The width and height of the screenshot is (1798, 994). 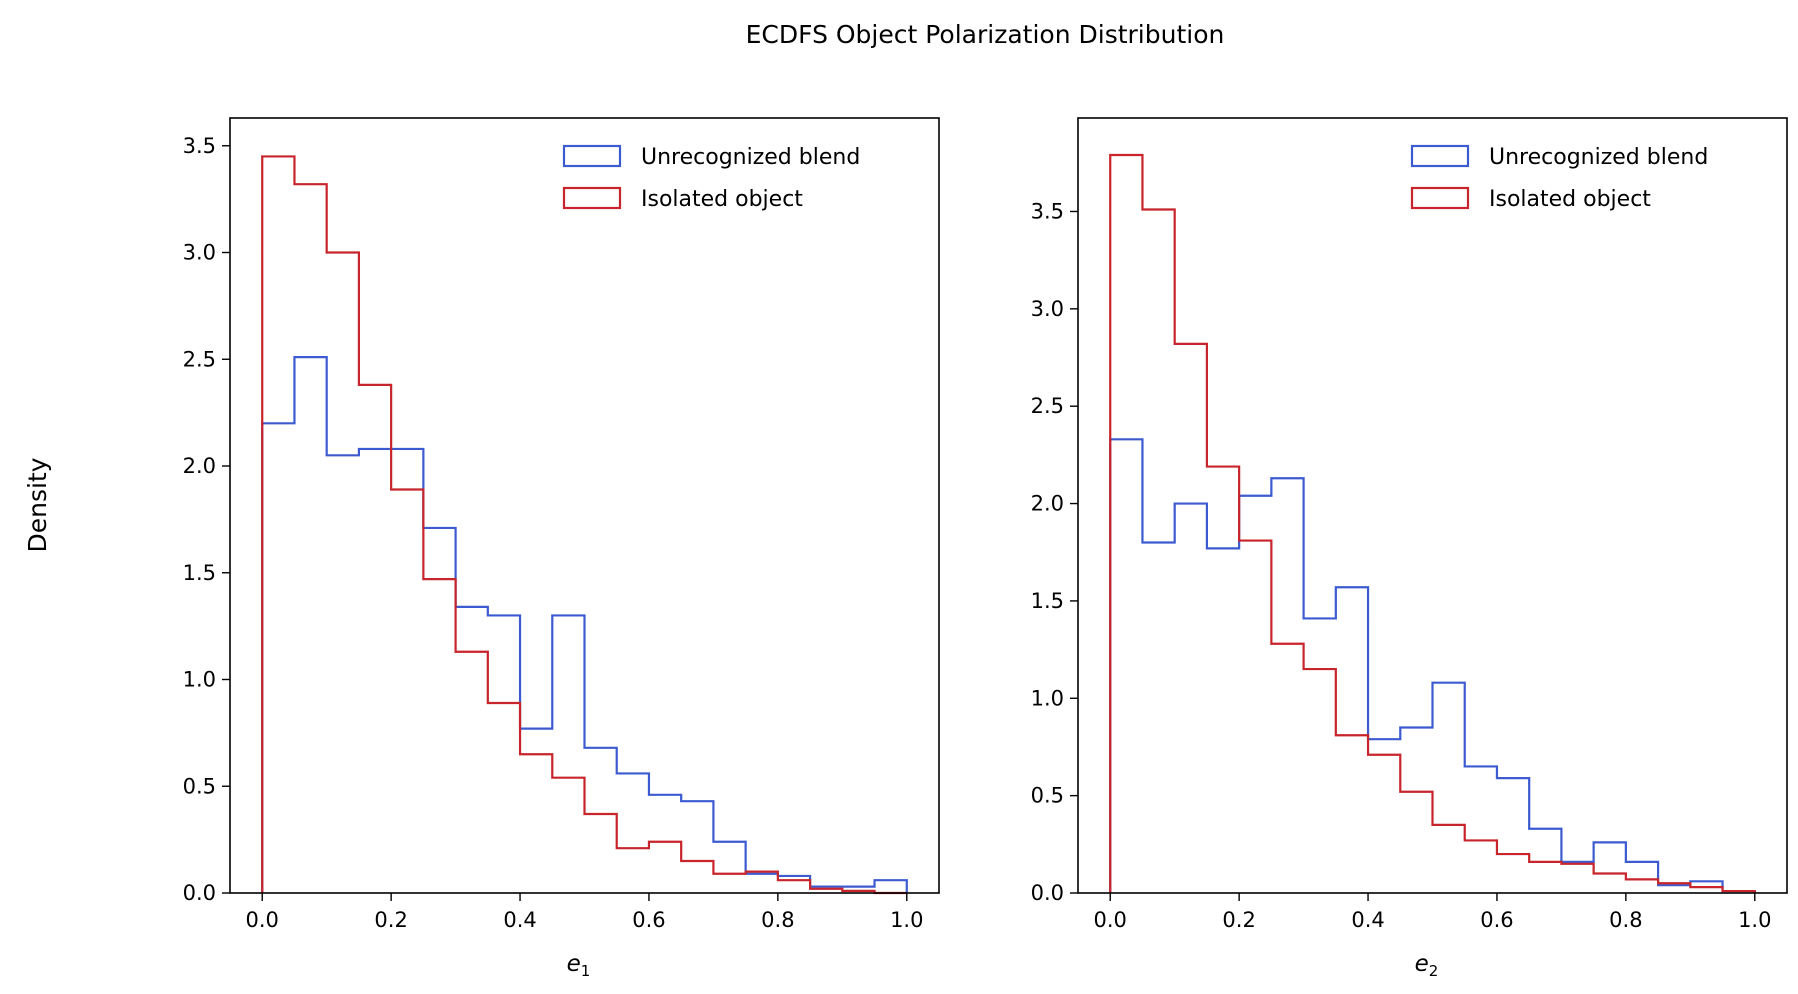 What do you see at coordinates (37, 504) in the screenshot?
I see `figure-ylabel: Density` at bounding box center [37, 504].